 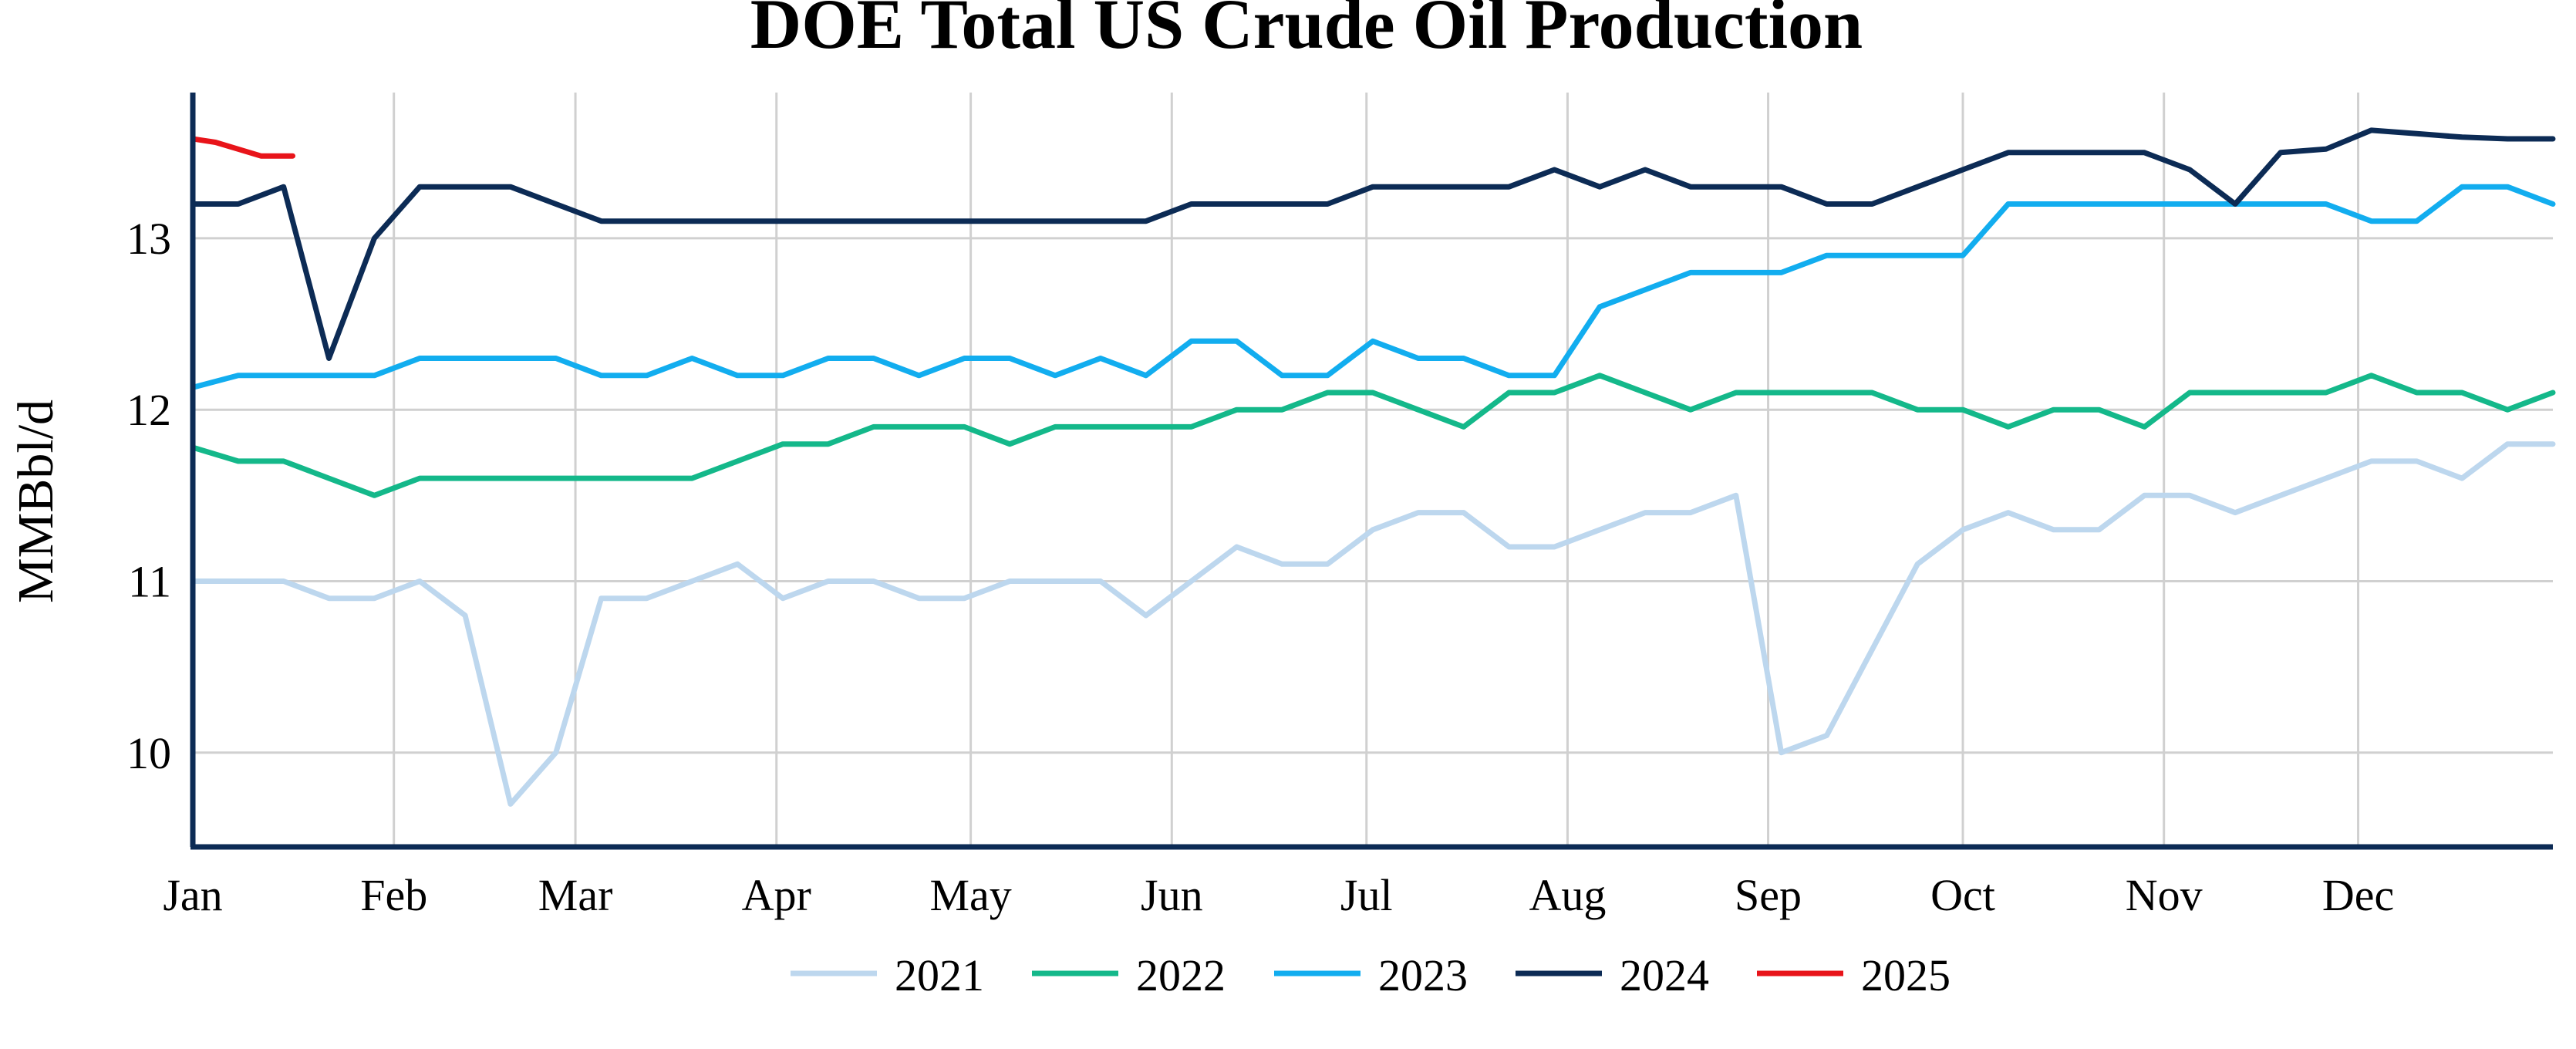 I want to click on x-tick-label: Jan, so click(x=192, y=895).